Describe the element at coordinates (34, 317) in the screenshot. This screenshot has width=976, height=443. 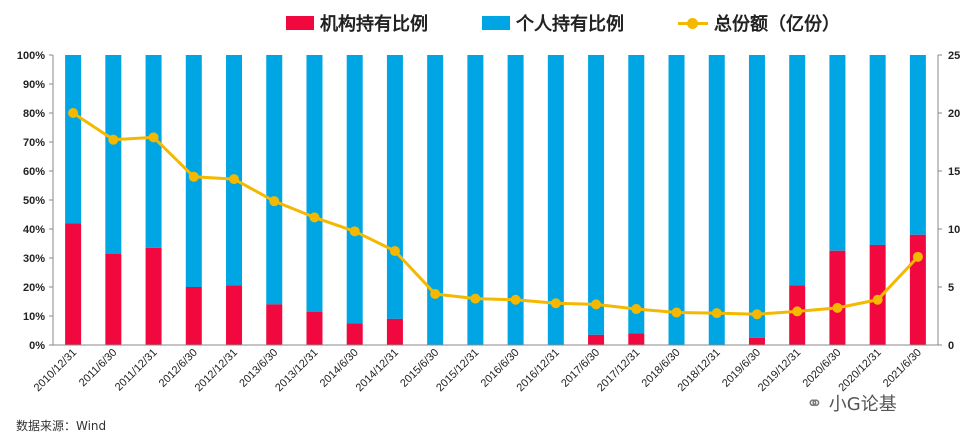
I see `y-left-tick-label: 10%` at that location.